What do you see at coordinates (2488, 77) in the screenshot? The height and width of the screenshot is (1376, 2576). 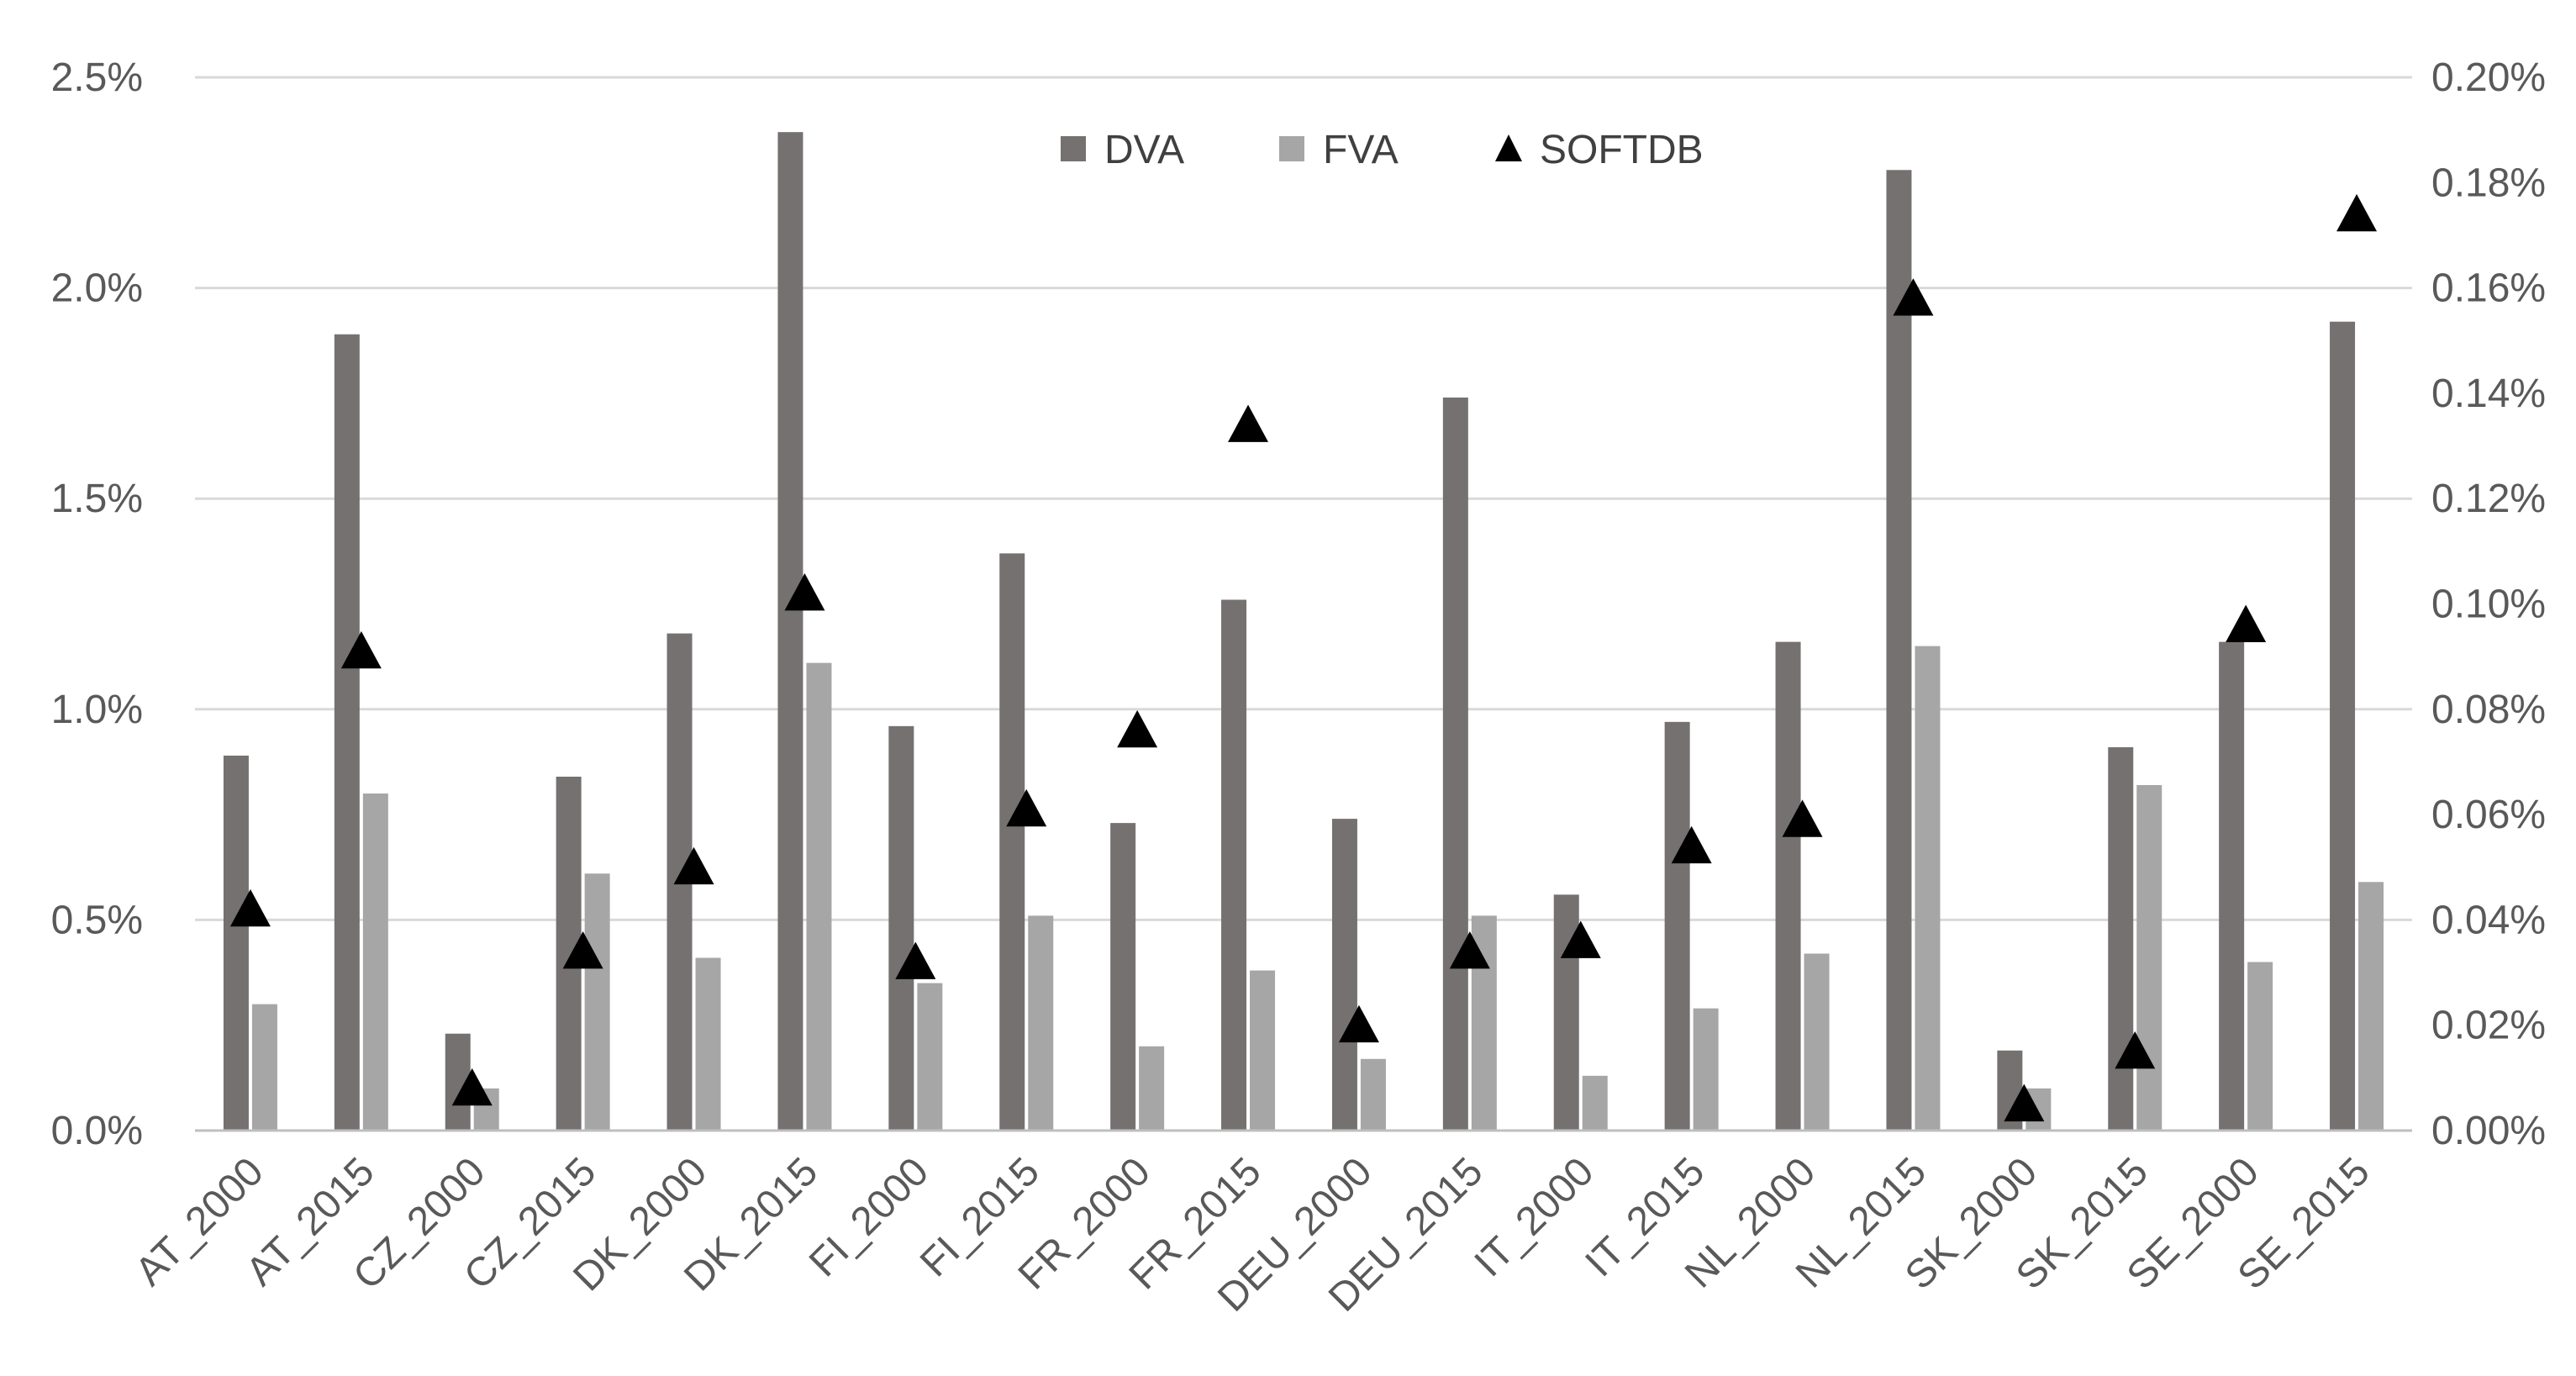 I see `y-right-tick-label: 0.20%` at bounding box center [2488, 77].